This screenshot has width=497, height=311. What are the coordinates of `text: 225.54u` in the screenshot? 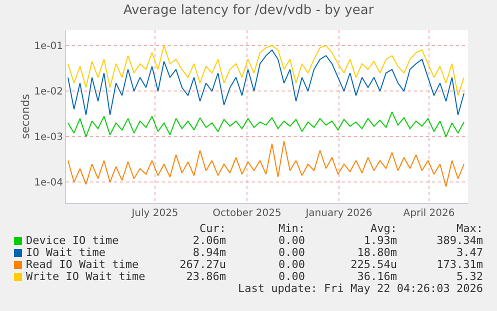 It's located at (373, 264).